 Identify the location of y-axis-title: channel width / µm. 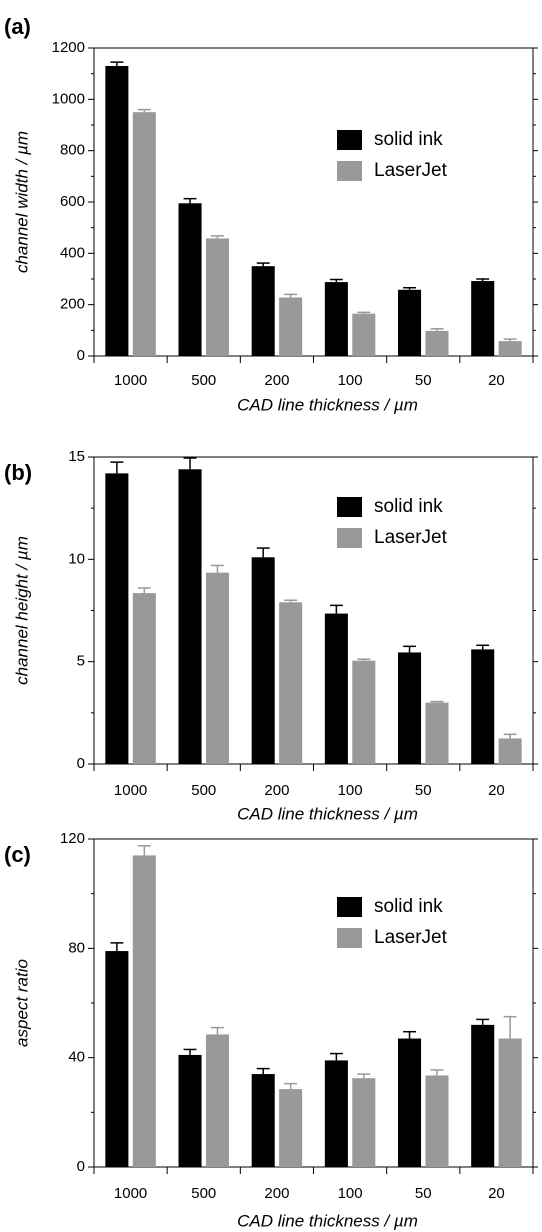
(21, 202).